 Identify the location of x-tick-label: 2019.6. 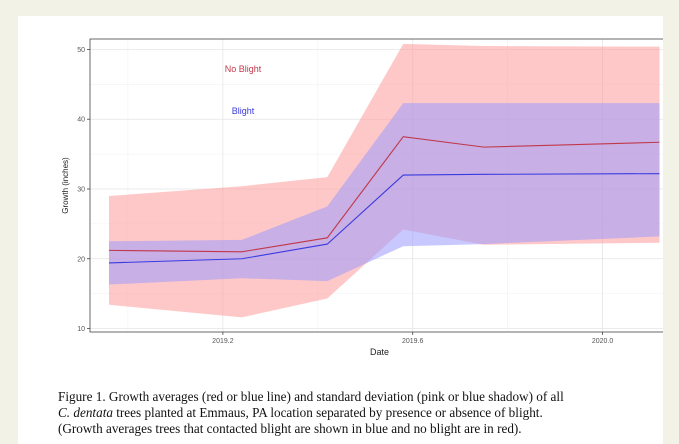
(413, 341).